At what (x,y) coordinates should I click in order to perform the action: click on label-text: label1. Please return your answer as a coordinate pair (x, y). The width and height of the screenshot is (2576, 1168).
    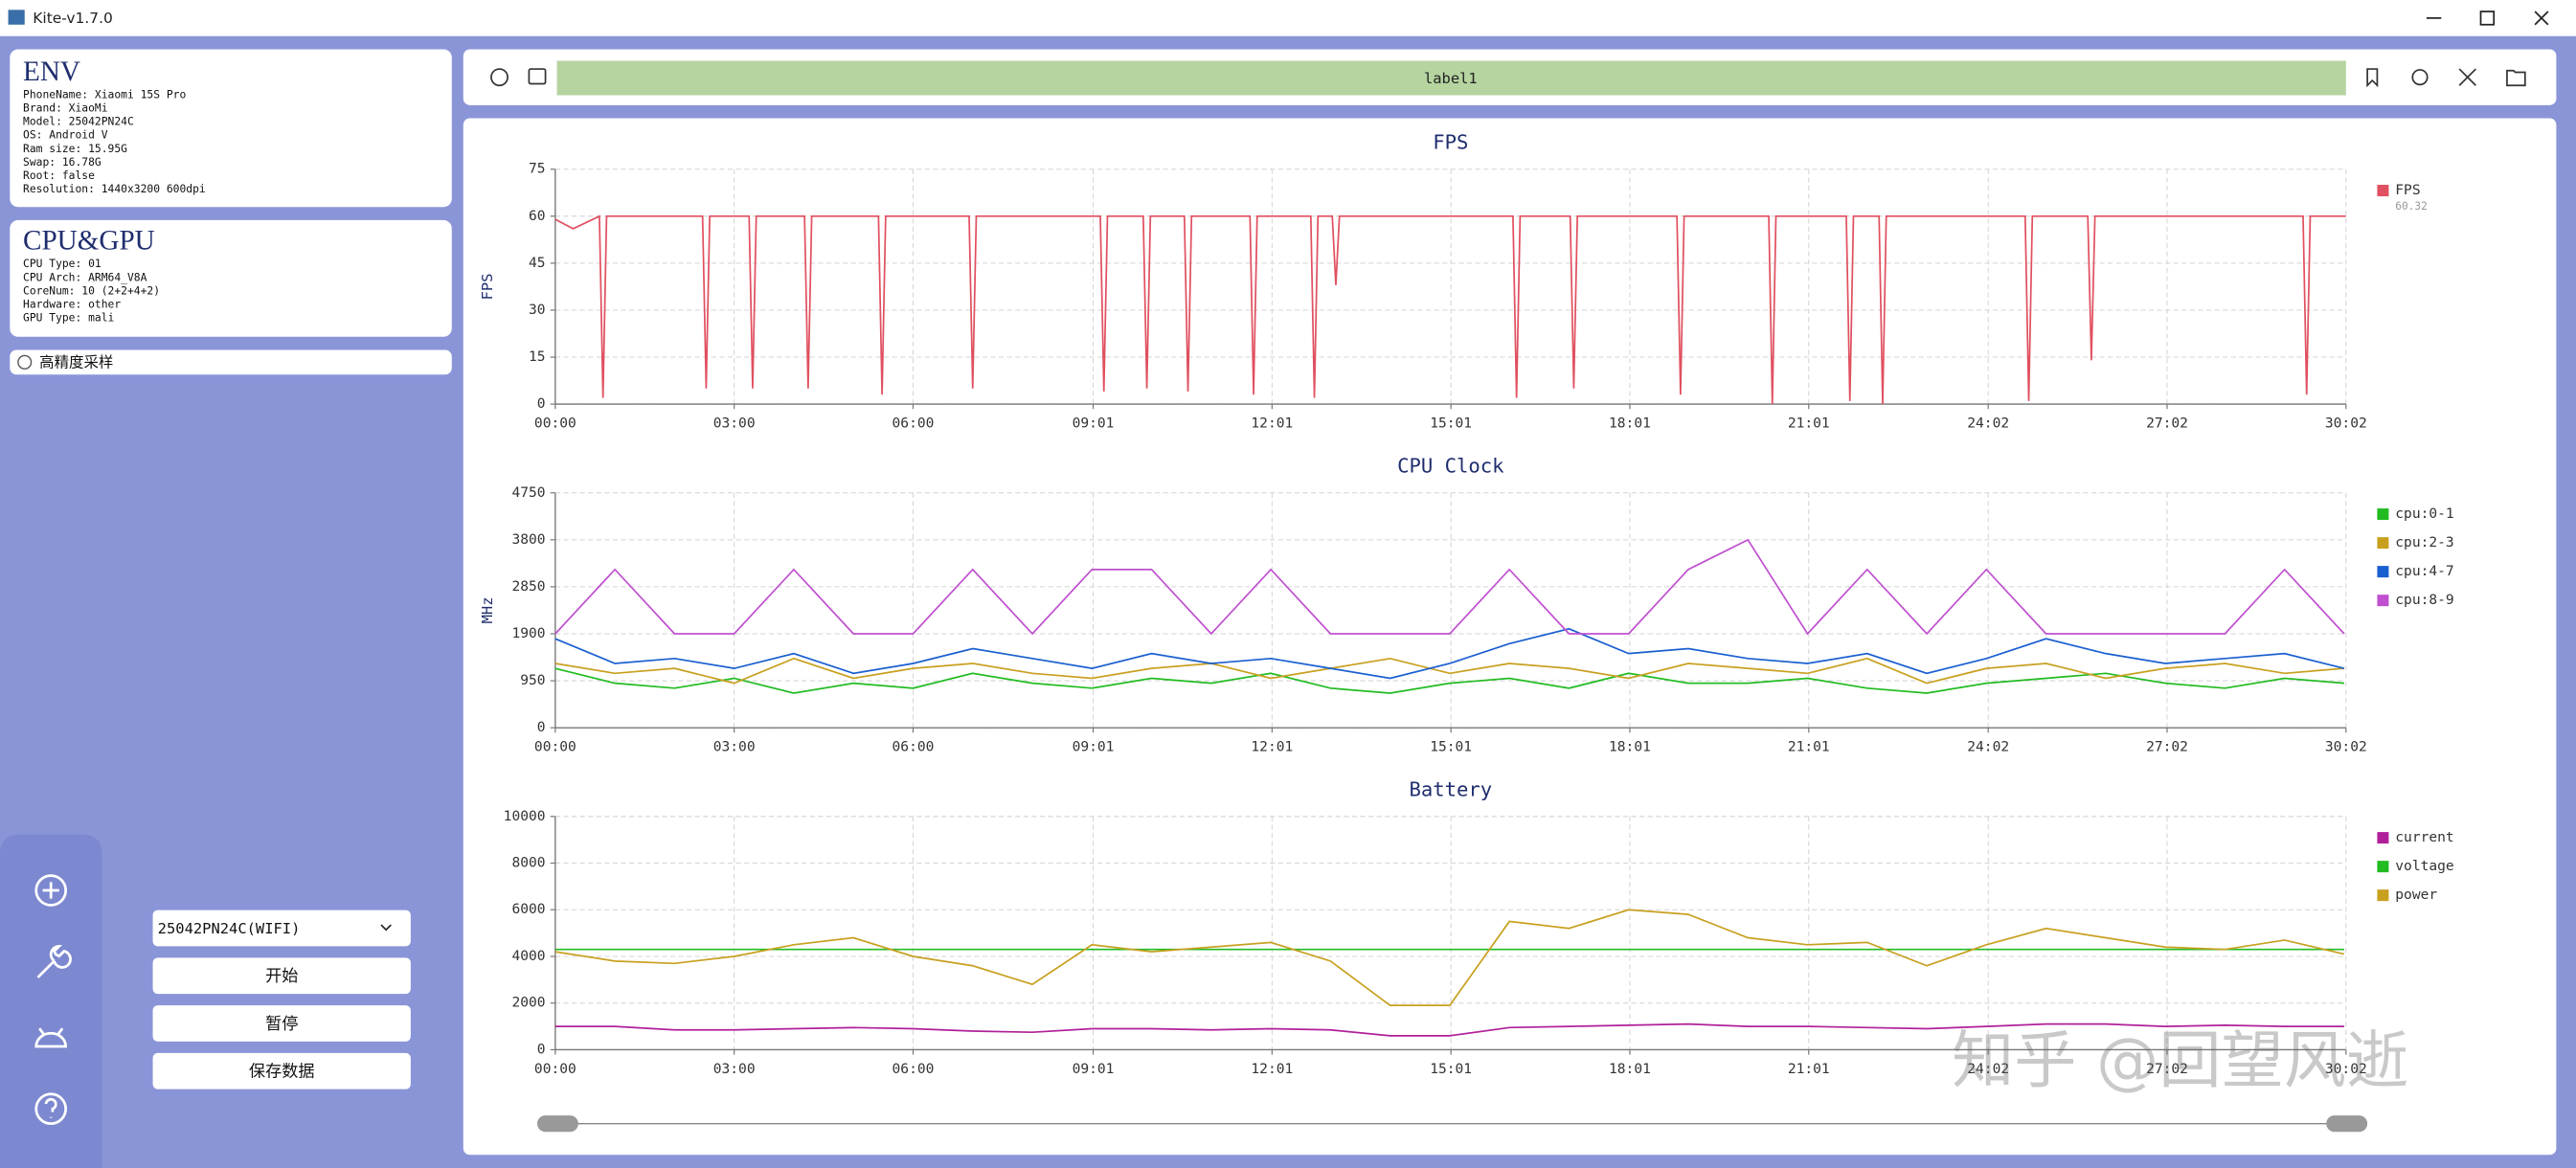
    Looking at the image, I should click on (1451, 78).